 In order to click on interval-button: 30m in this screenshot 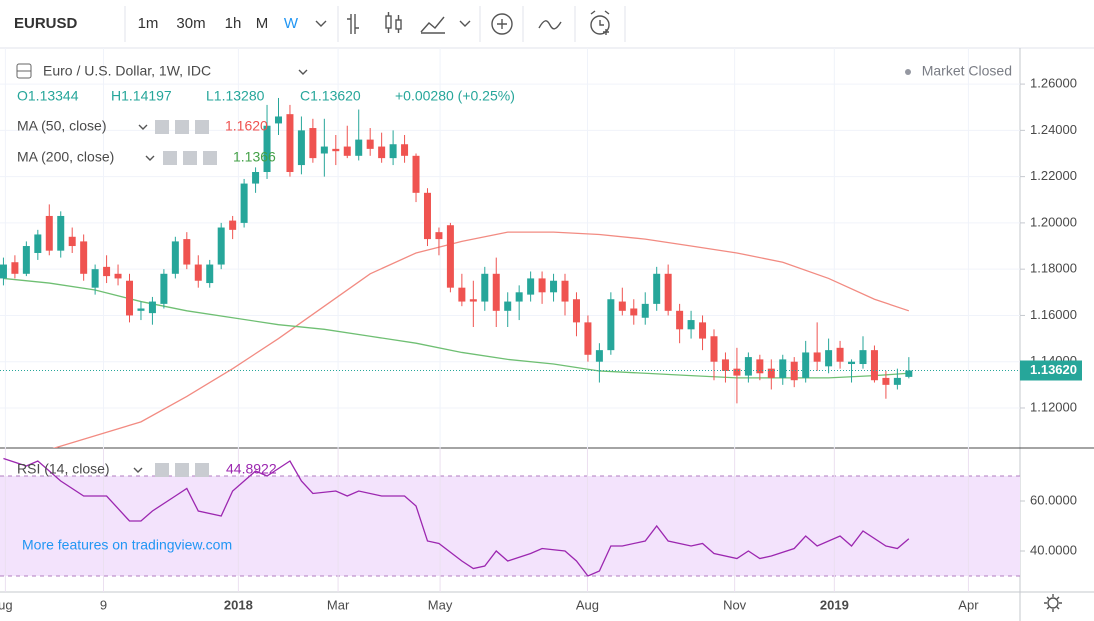, I will do `click(190, 23)`.